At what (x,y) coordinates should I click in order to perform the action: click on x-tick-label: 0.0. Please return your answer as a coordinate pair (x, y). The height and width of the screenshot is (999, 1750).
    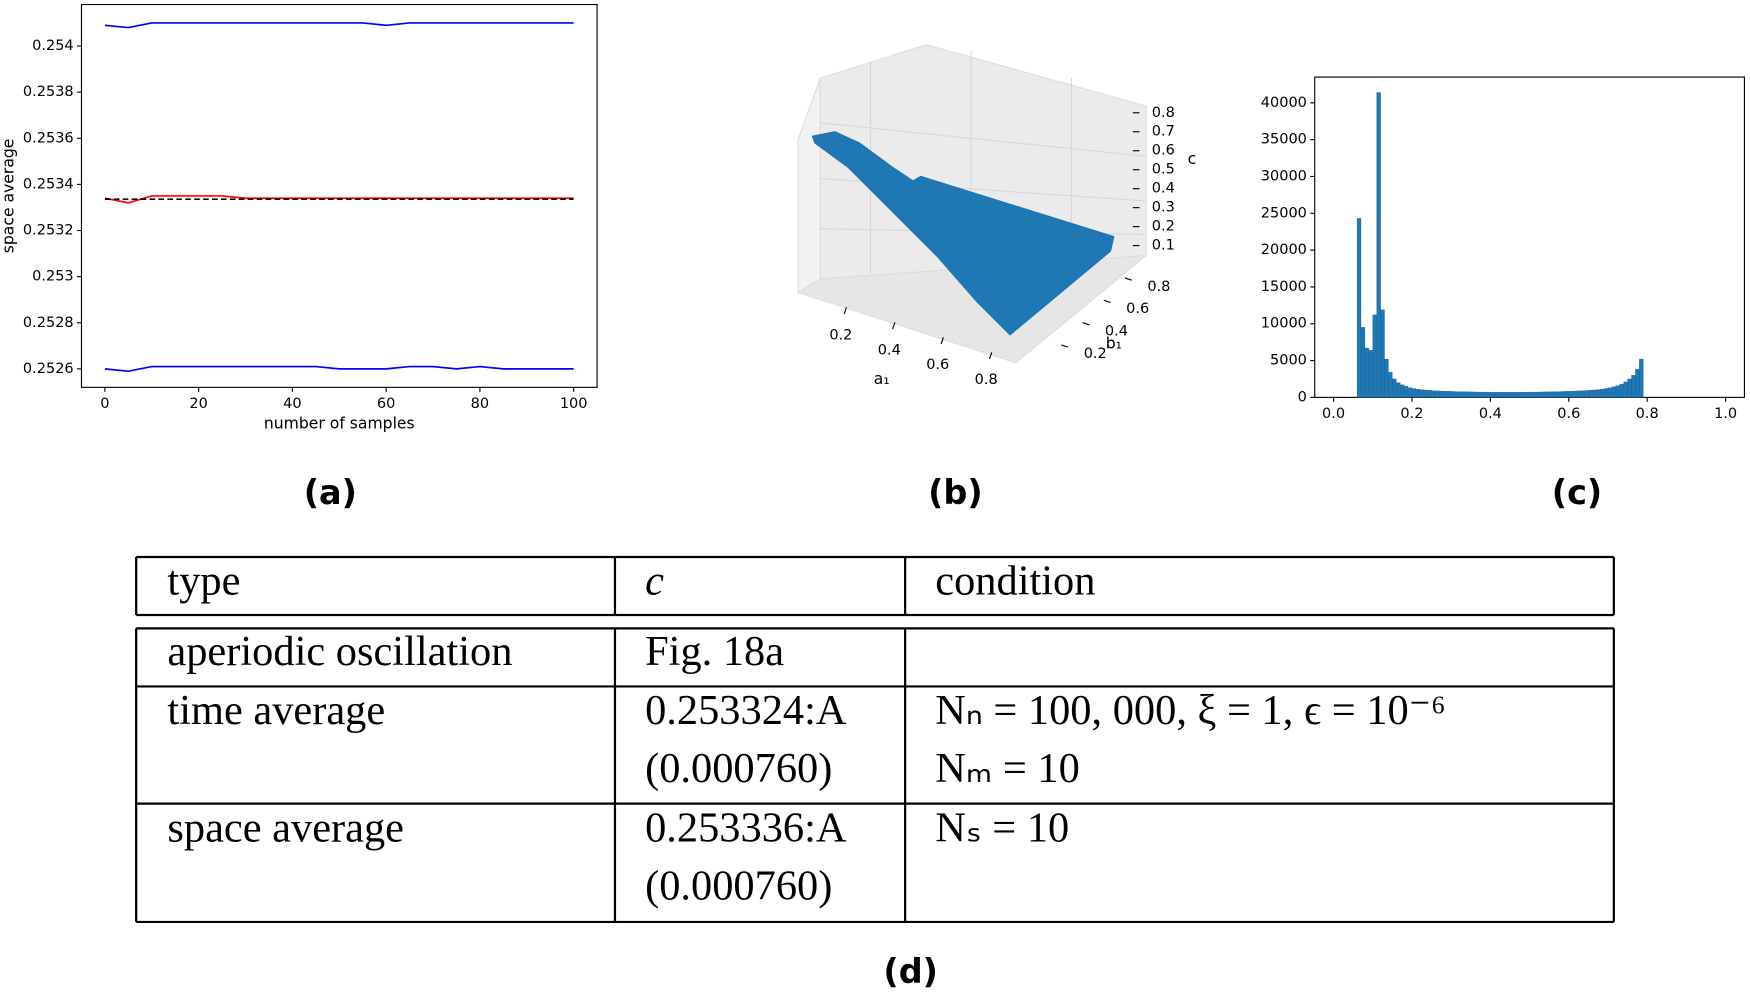
    Looking at the image, I should click on (1333, 414).